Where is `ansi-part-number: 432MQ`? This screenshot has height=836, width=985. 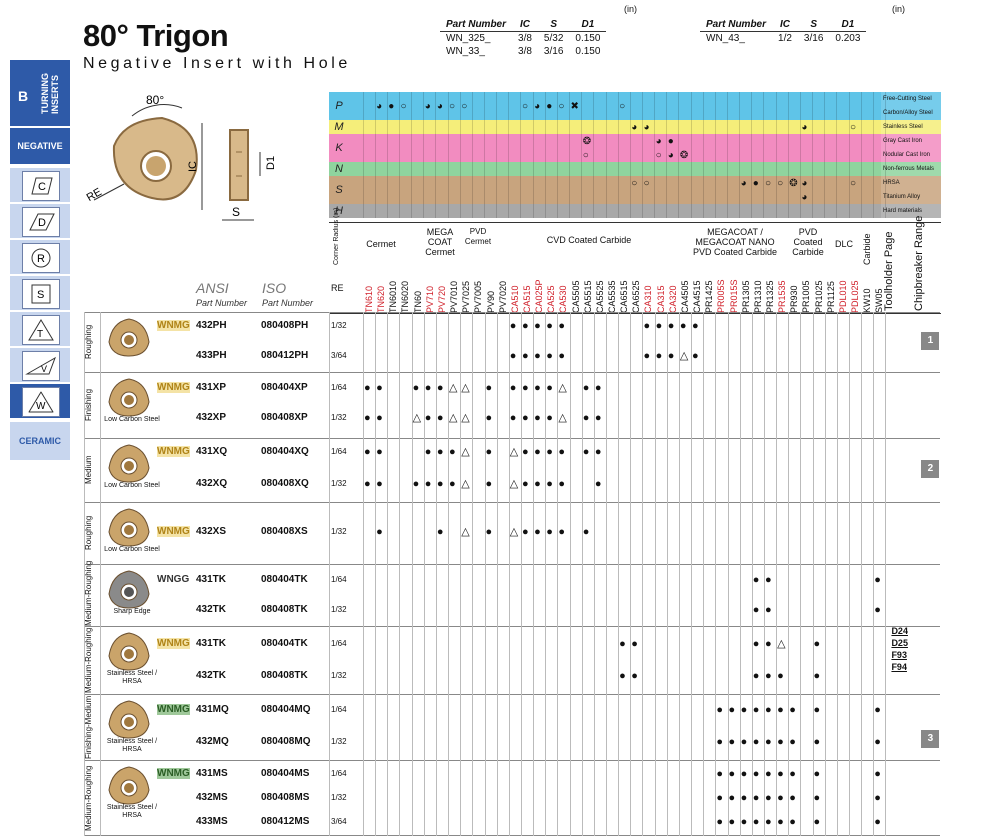 ansi-part-number: 432MQ is located at coordinates (212, 741).